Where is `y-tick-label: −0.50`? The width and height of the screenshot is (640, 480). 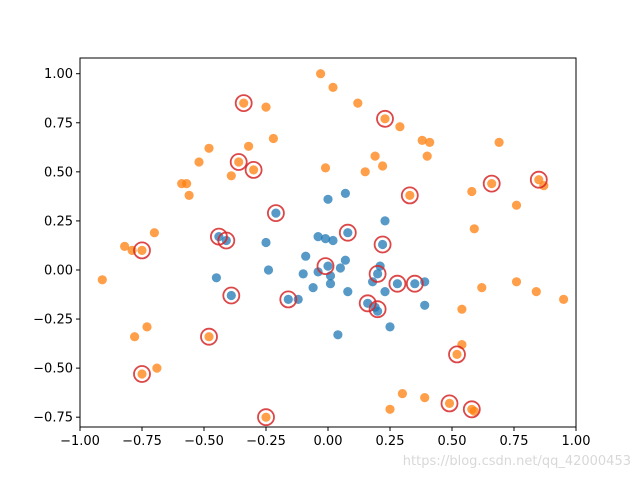
y-tick-label: −0.50 is located at coordinates (53, 369).